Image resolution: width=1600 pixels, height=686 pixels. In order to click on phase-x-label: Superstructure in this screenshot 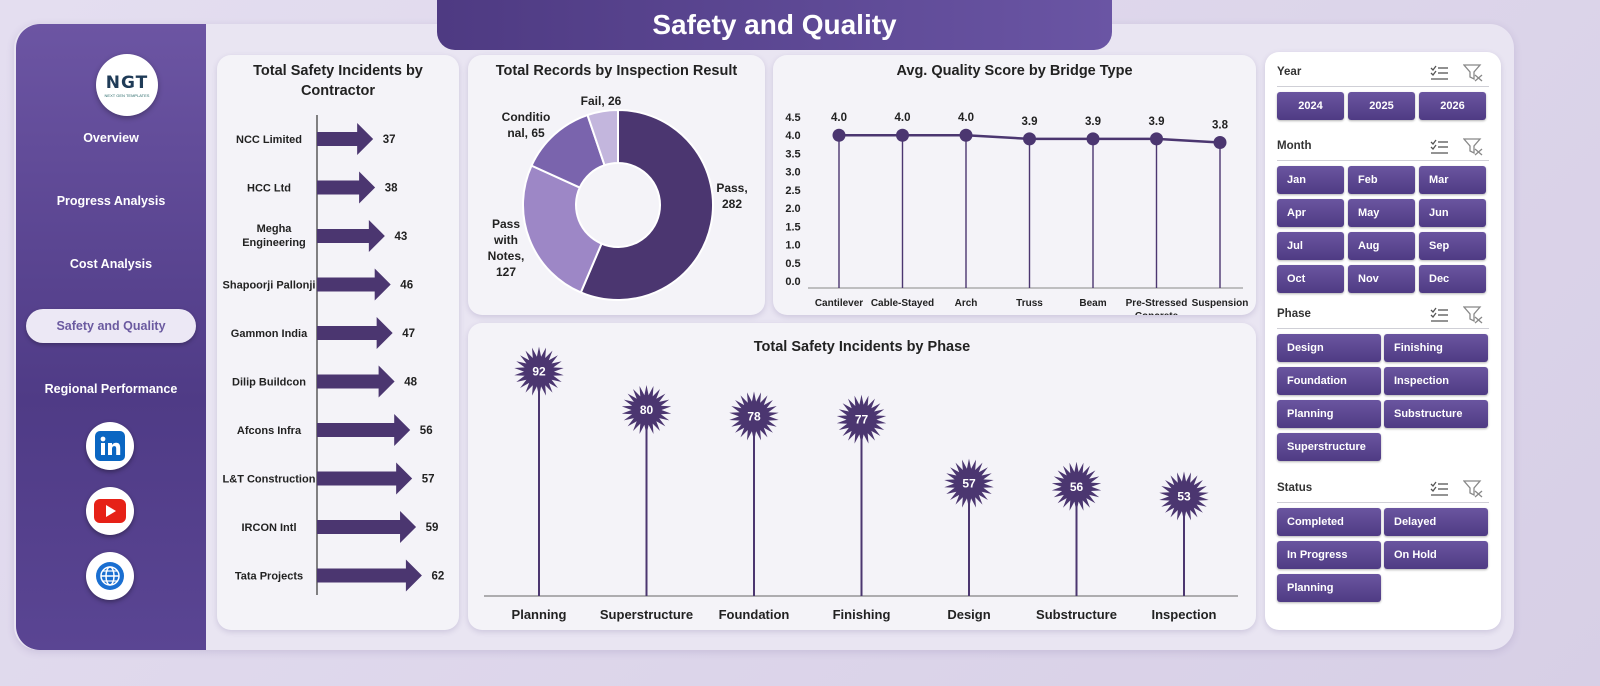, I will do `click(646, 614)`.